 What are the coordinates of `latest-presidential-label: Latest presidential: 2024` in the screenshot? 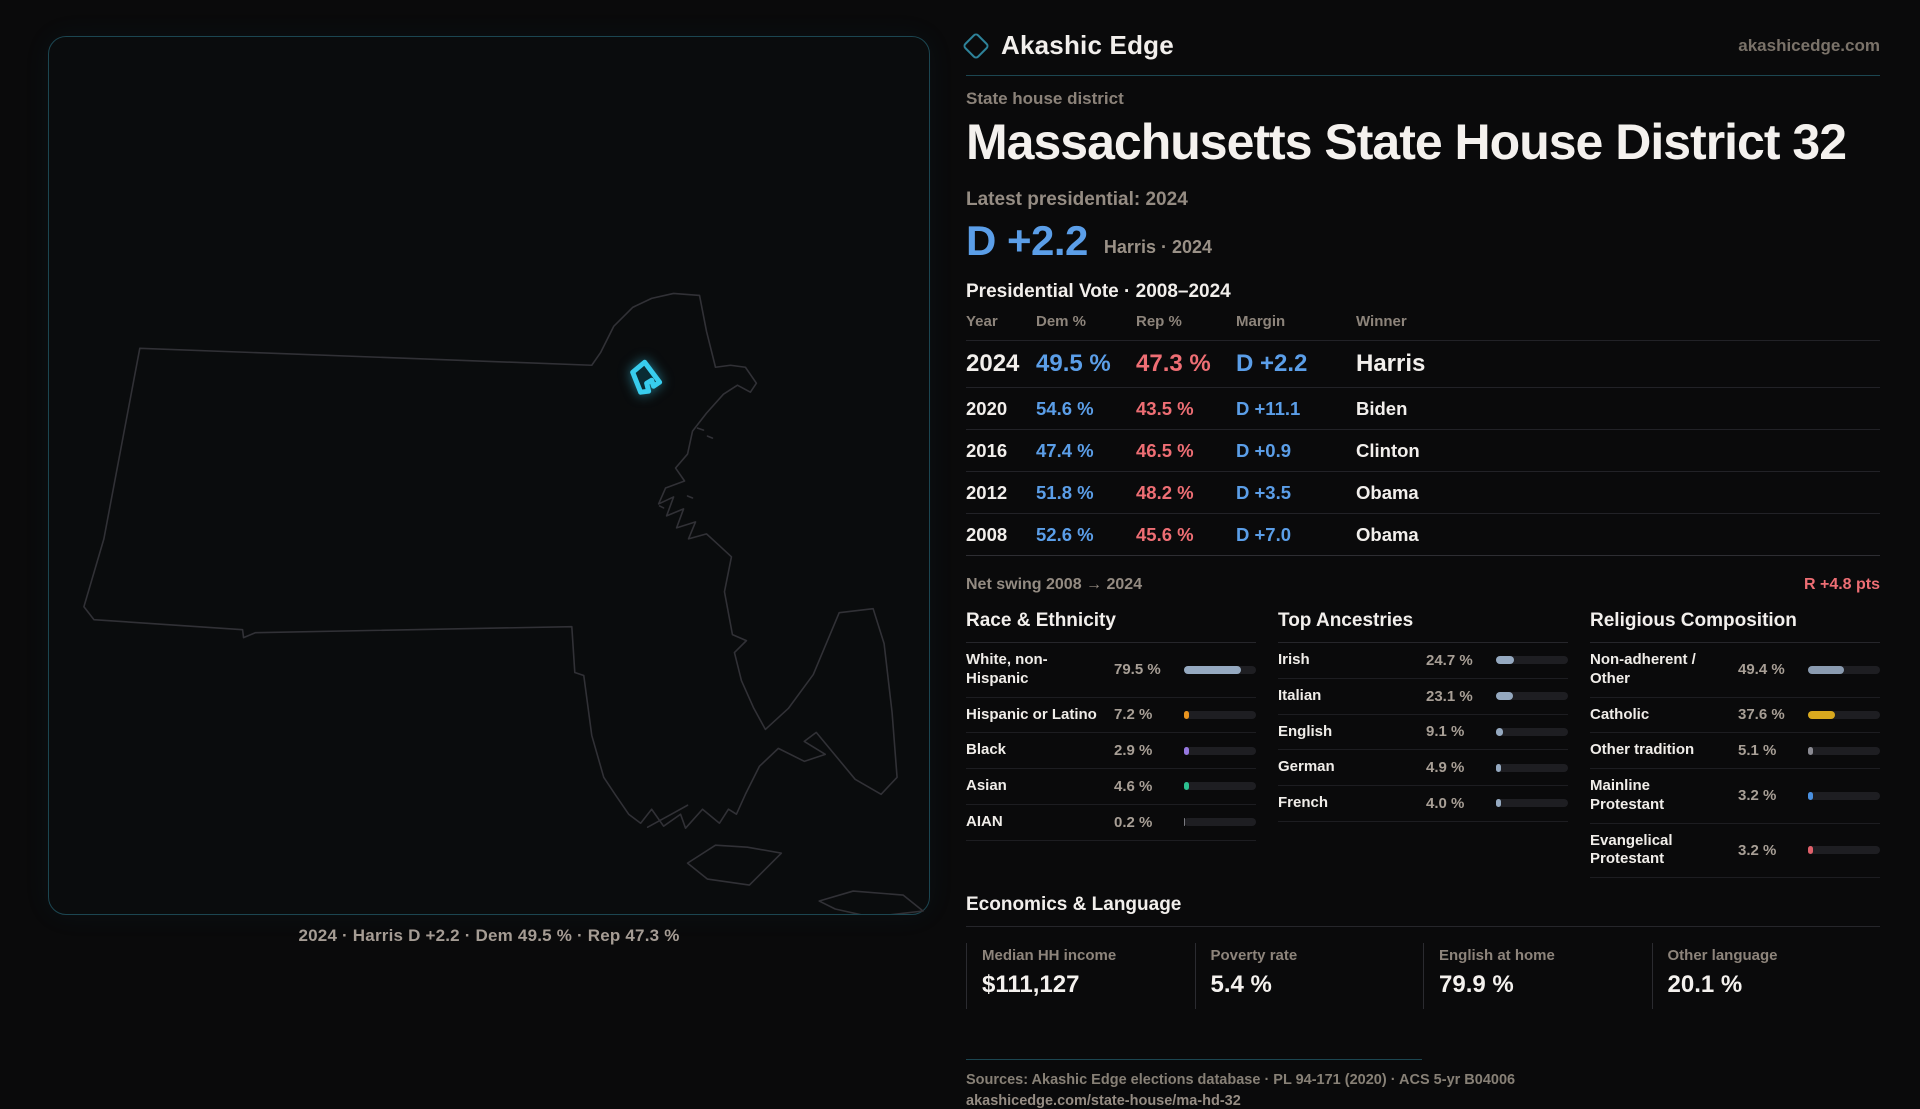 It's located at (1077, 199).